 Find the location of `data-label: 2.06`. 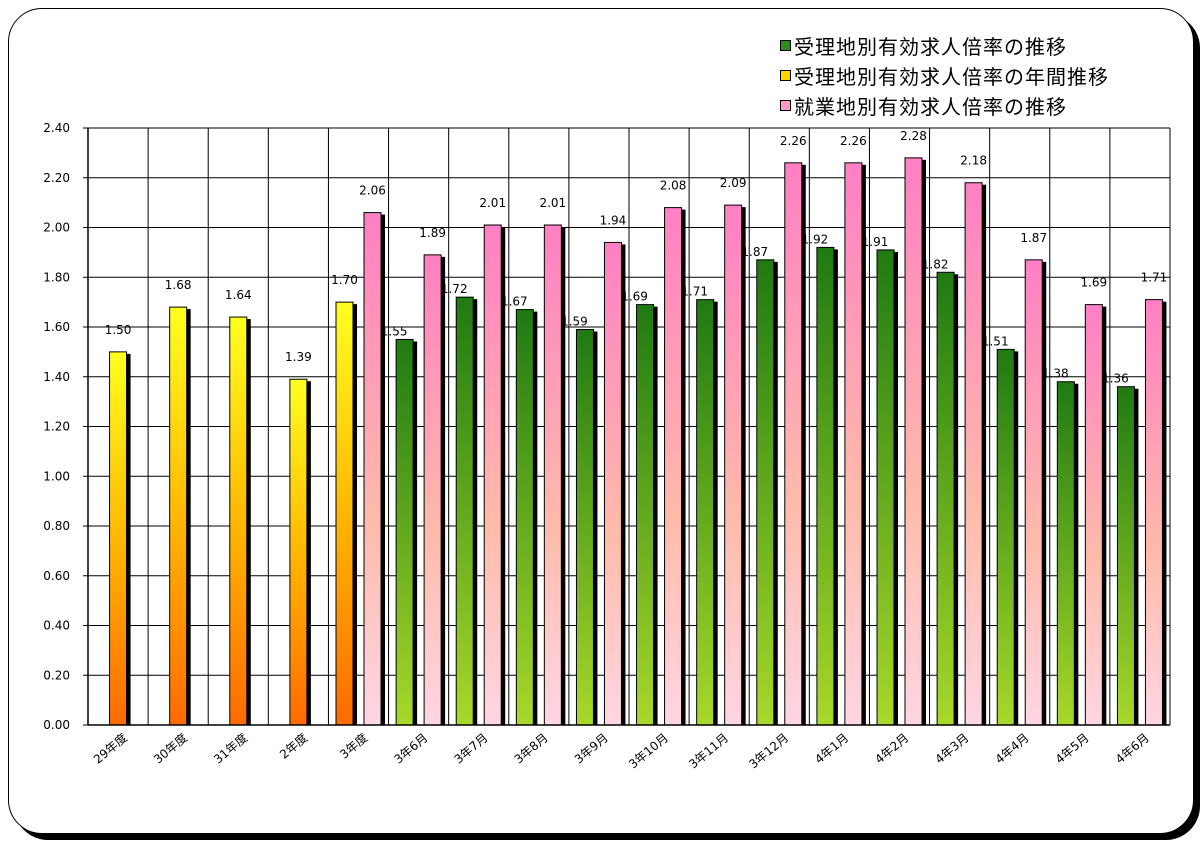

data-label: 2.06 is located at coordinates (372, 191).